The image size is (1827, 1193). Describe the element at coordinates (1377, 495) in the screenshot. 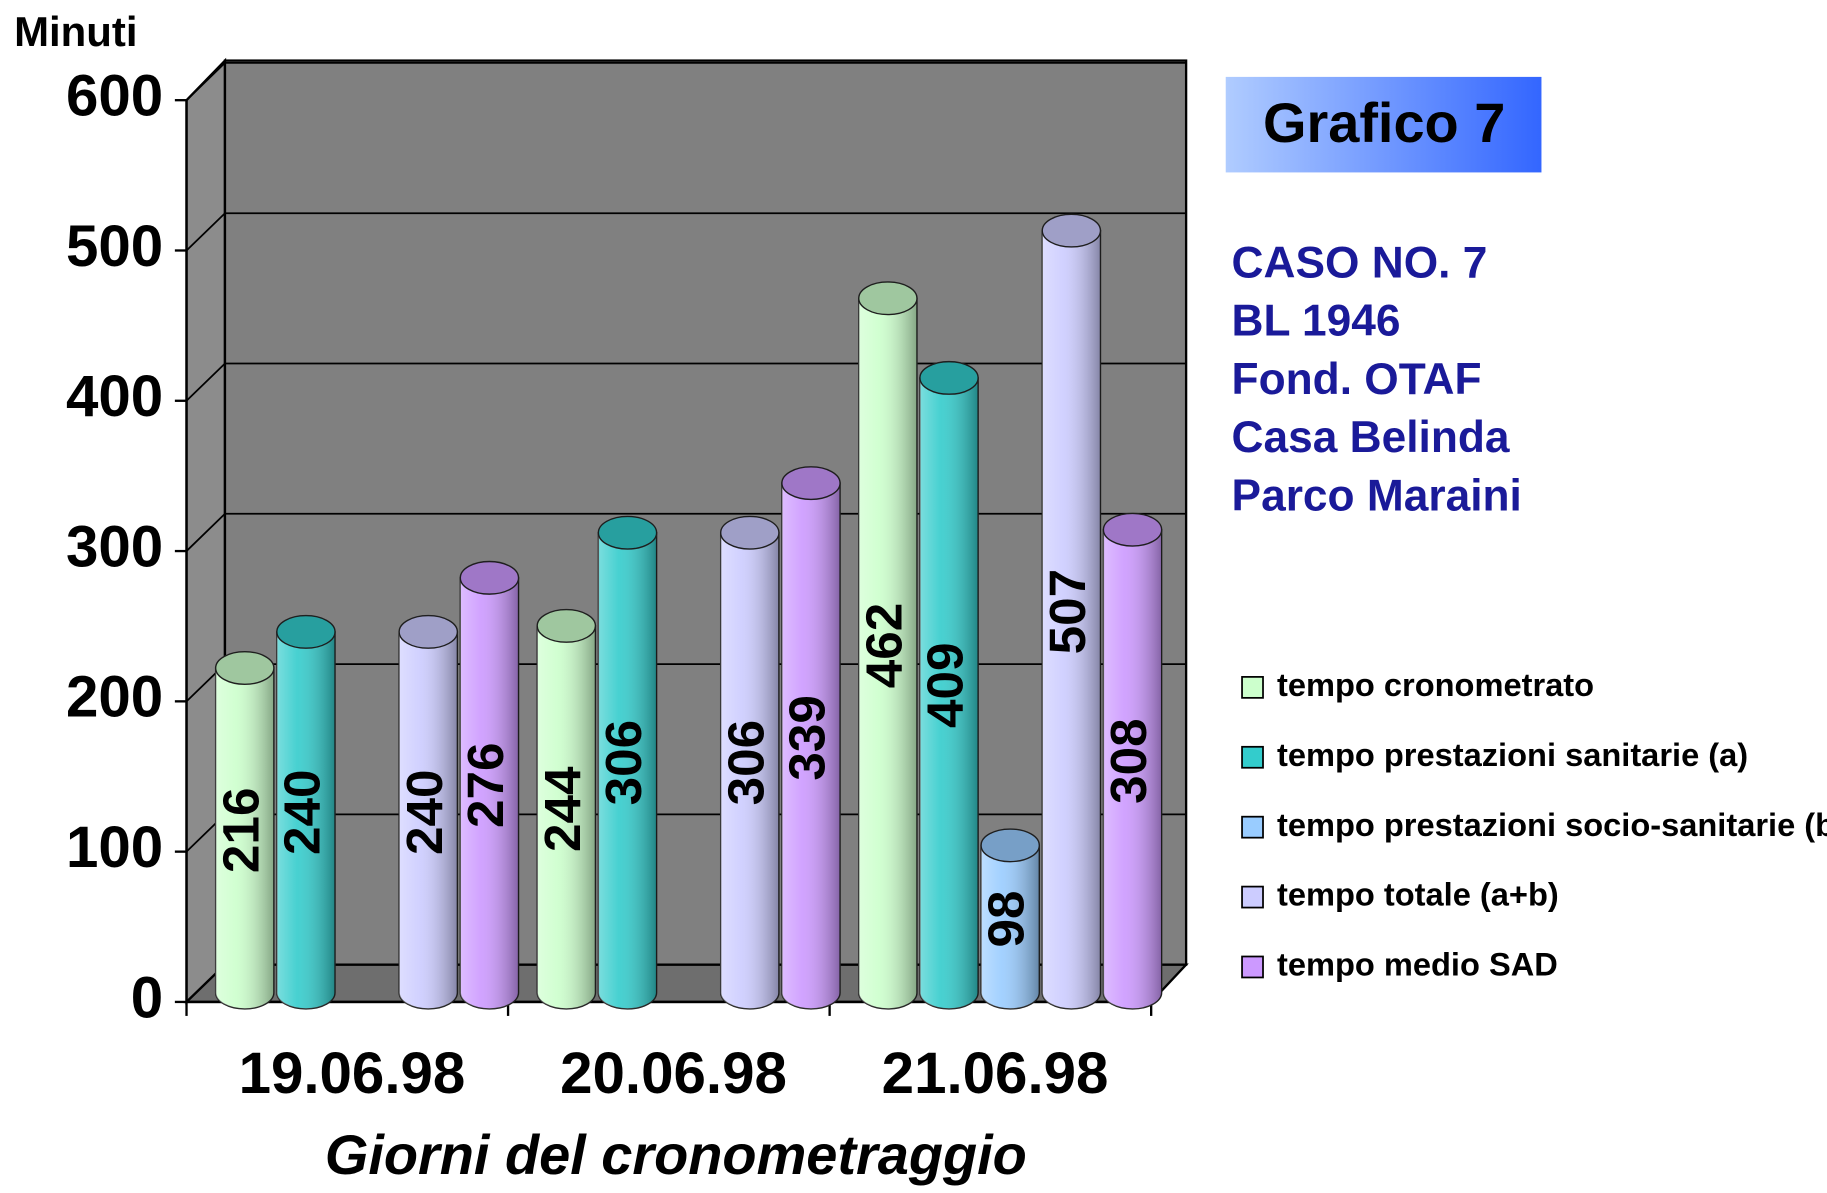

I see `annotation: Parco Maraini` at that location.